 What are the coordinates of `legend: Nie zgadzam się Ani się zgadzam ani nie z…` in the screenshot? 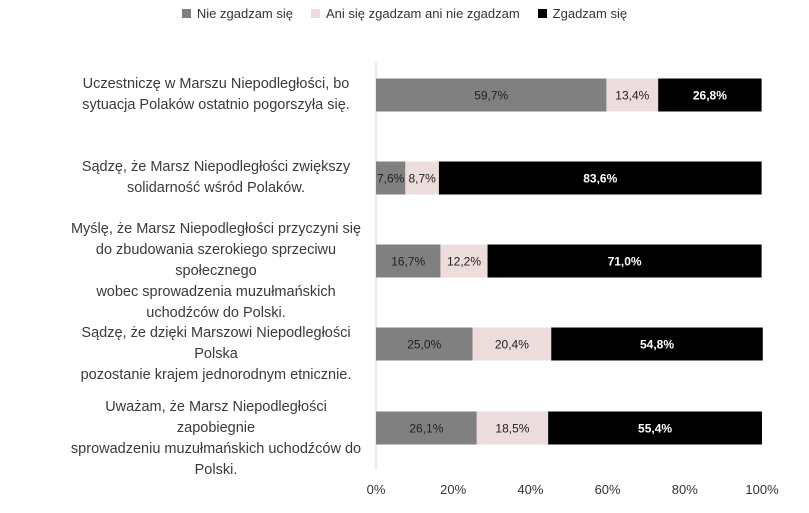 It's located at (404, 13).